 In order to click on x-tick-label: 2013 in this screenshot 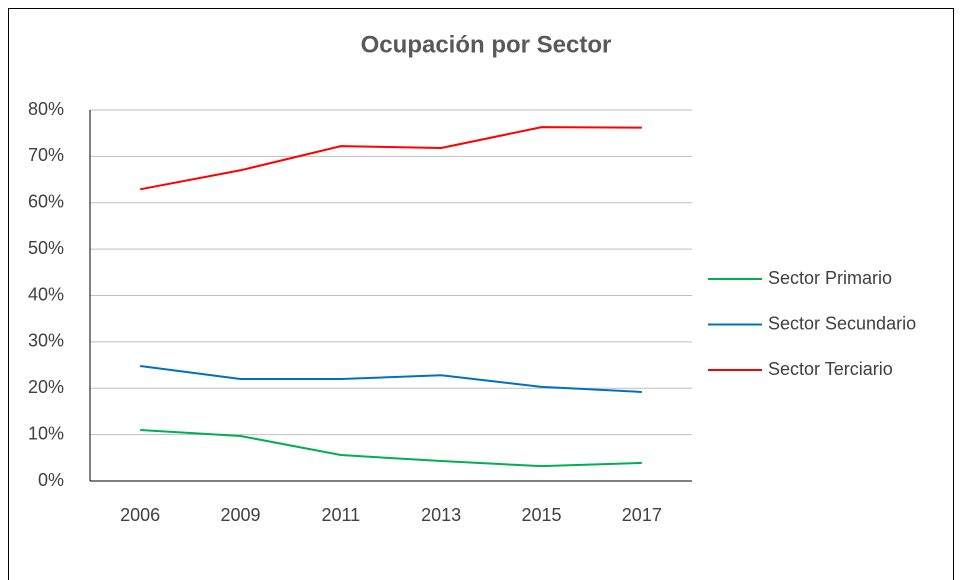, I will do `click(441, 515)`.